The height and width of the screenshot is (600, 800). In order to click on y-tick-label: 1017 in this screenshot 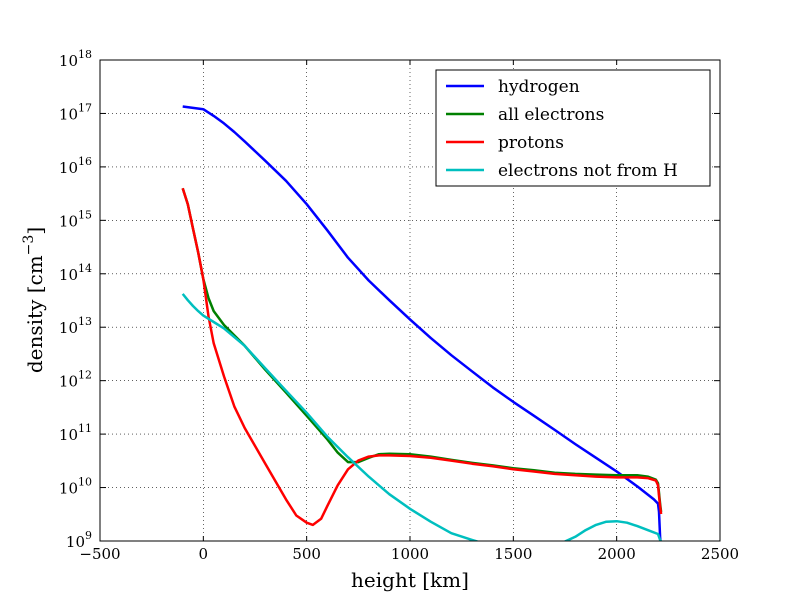, I will do `click(75, 112)`.